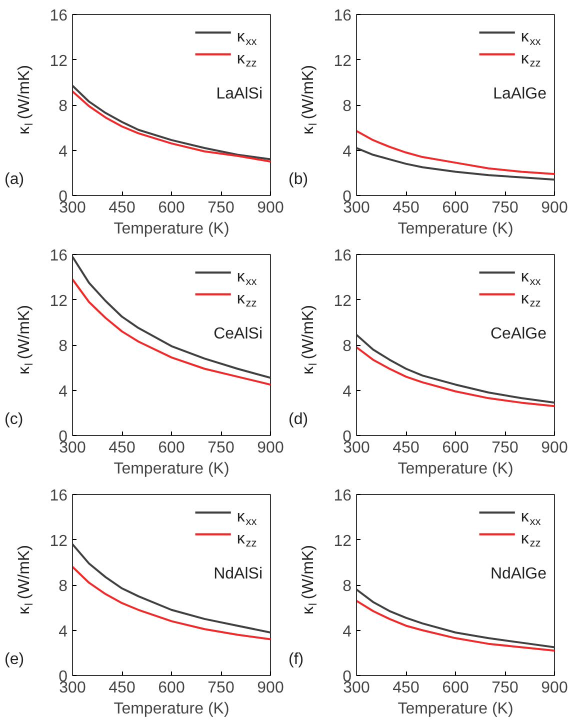 The width and height of the screenshot is (569, 722). I want to click on text: (f), so click(296, 659).